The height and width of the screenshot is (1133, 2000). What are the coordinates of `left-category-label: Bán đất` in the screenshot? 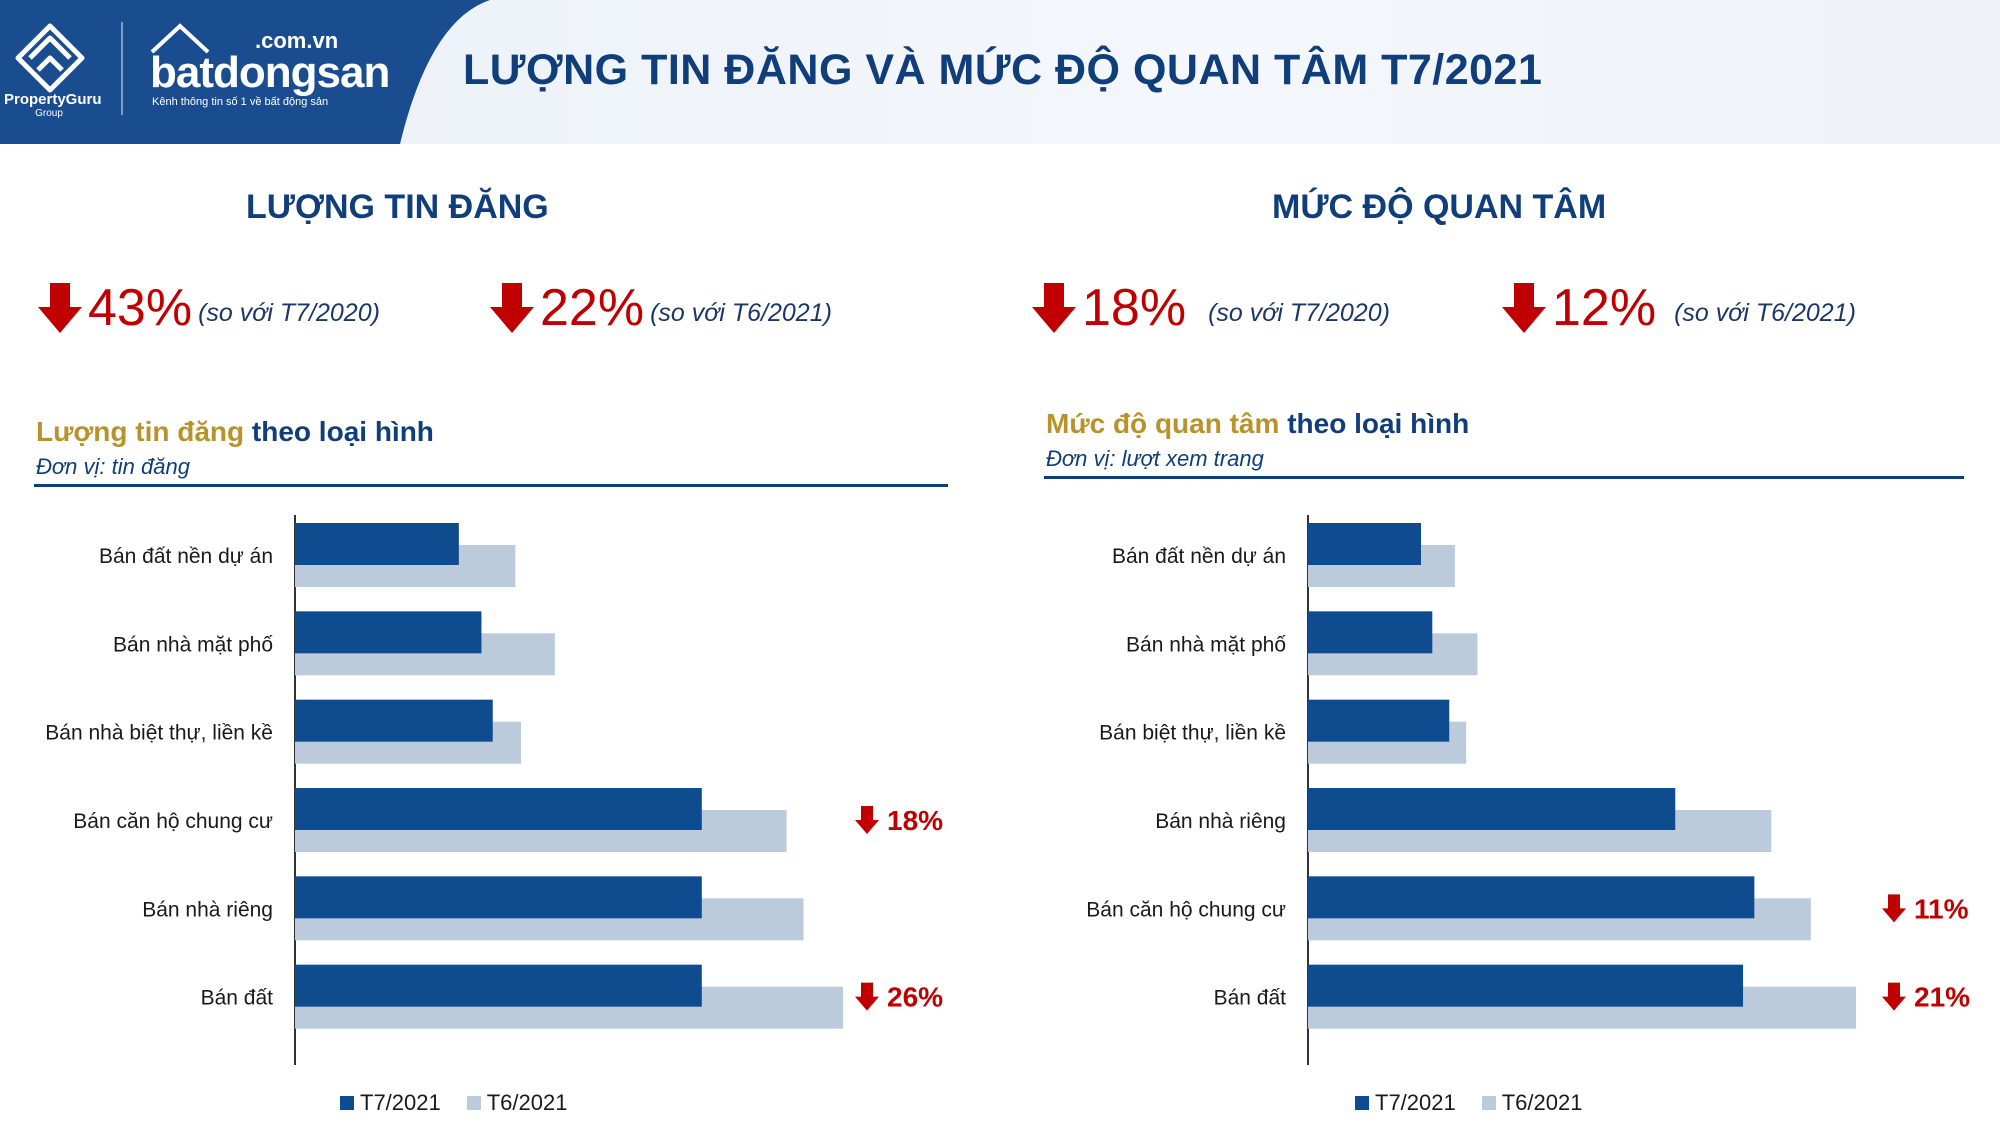 It's located at (237, 998).